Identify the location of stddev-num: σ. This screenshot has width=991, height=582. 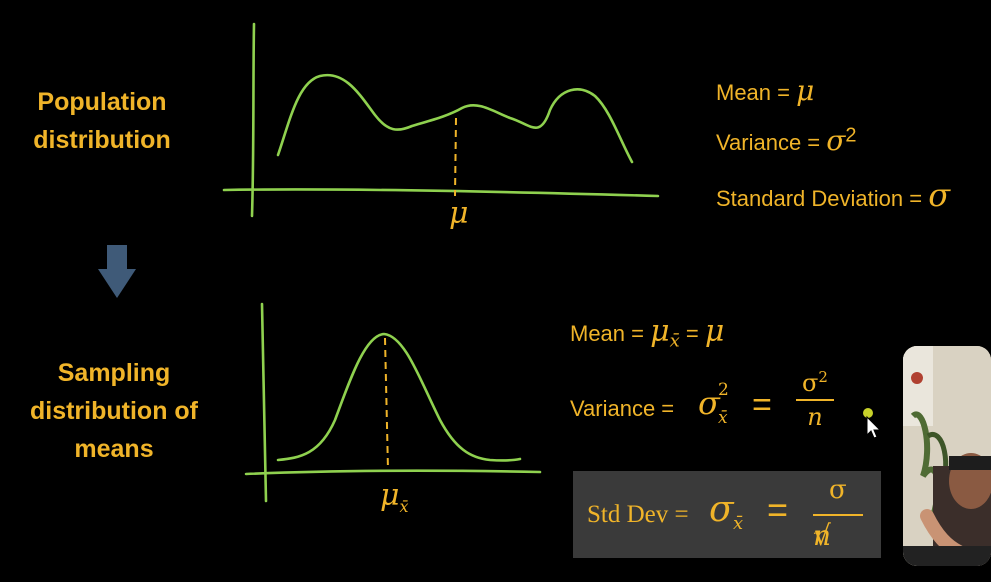
(838, 490).